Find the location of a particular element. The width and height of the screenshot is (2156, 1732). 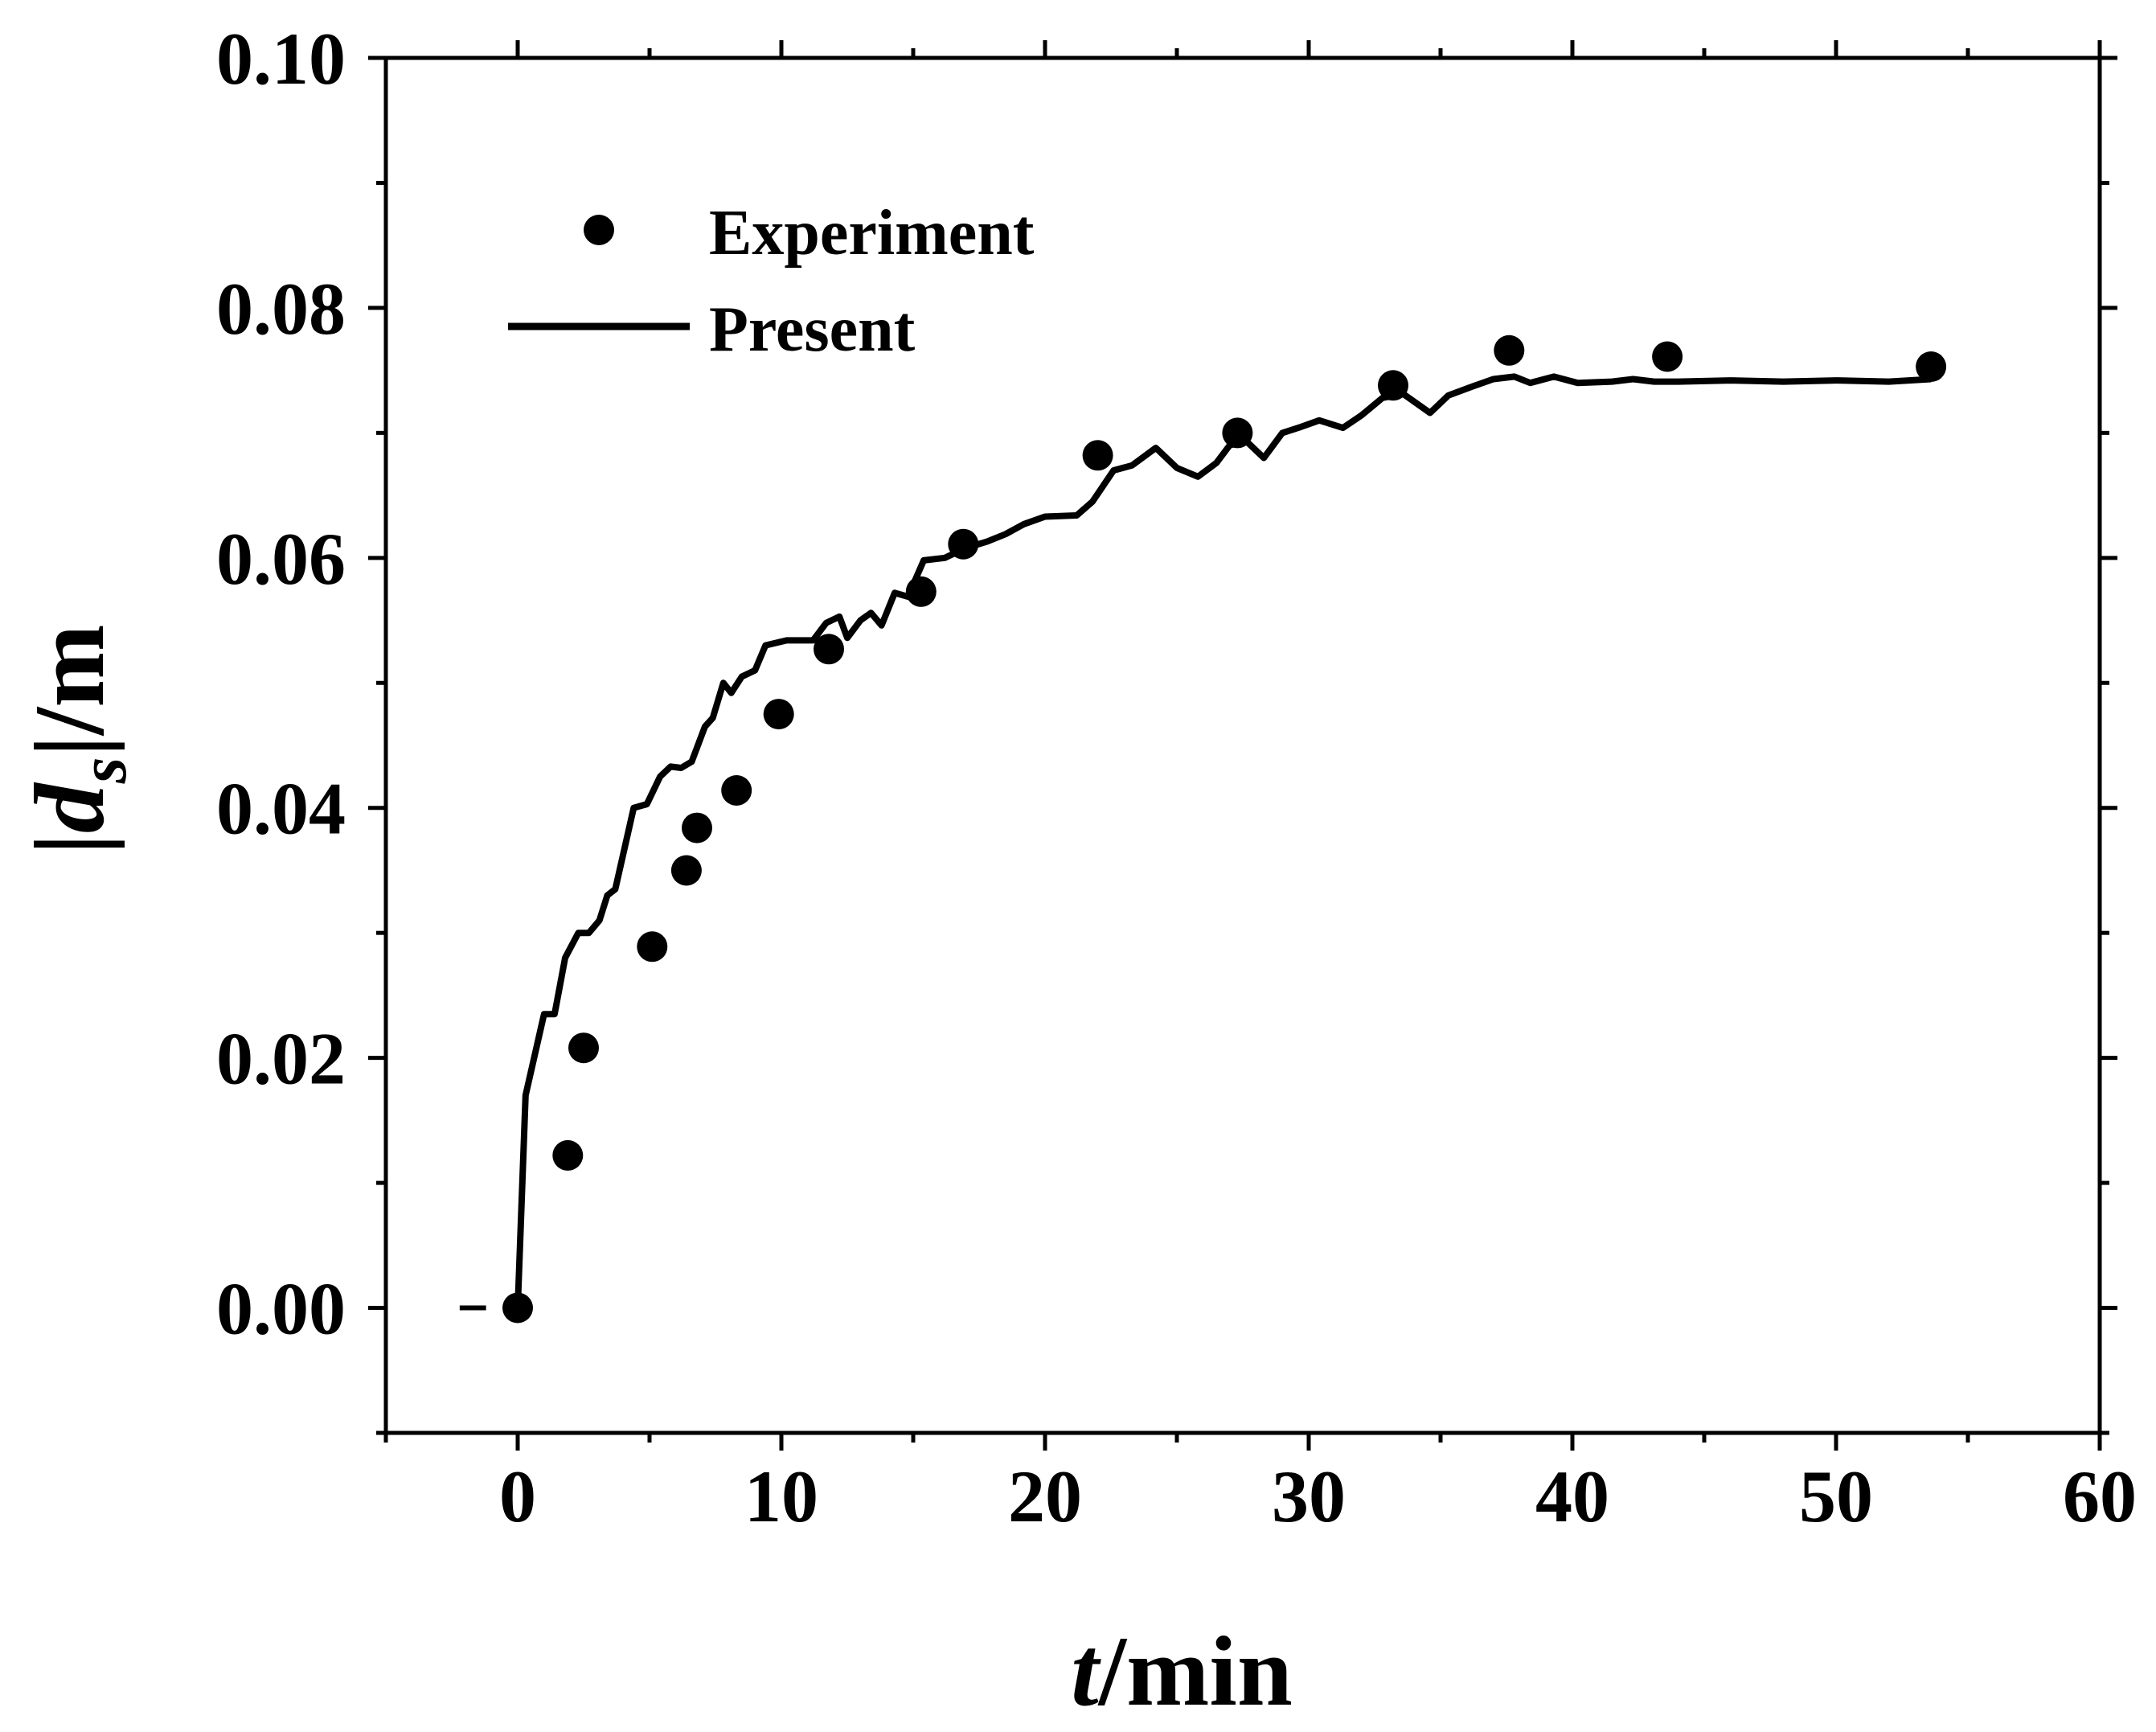

y-tick-label: 0.00 is located at coordinates (281, 1309).